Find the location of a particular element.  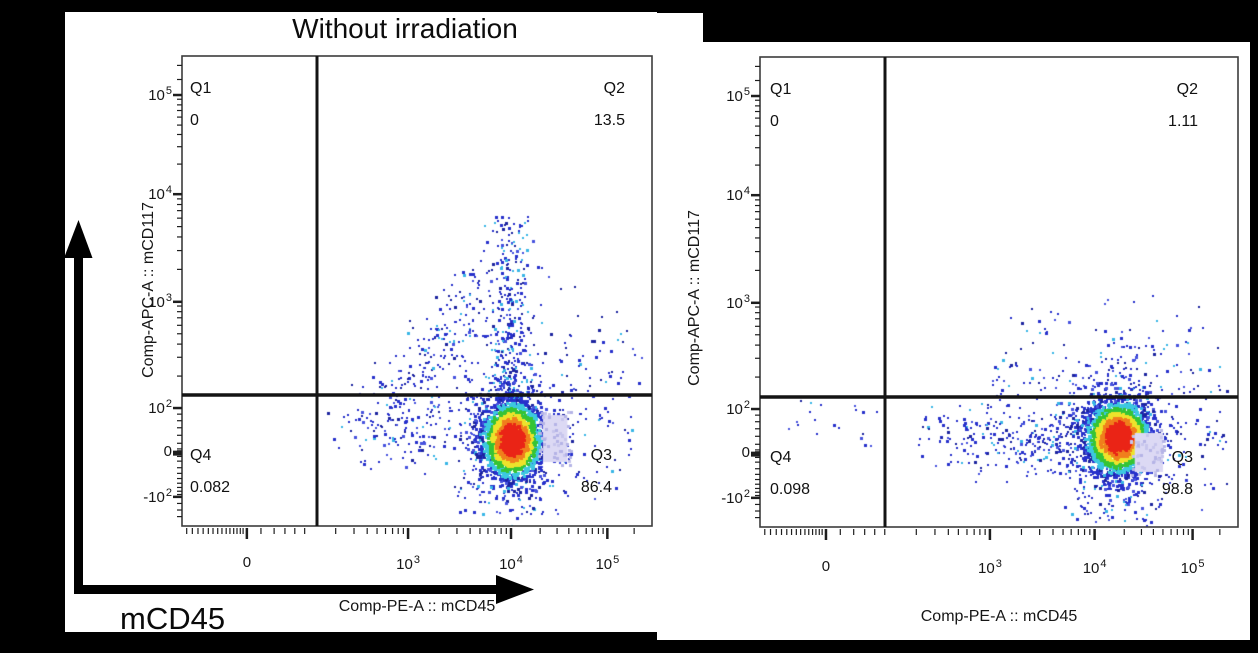

quadrant-q4-label-left: Q4 0.082 is located at coordinates (210, 472).